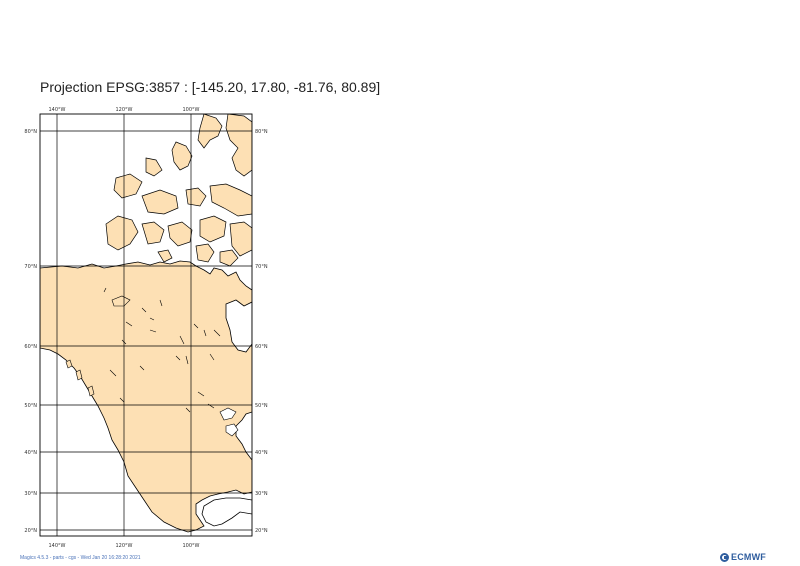 This screenshot has height=566, width=800. Describe the element at coordinates (30, 531) in the screenshot. I see `latitude-label-left: 20°N` at that location.